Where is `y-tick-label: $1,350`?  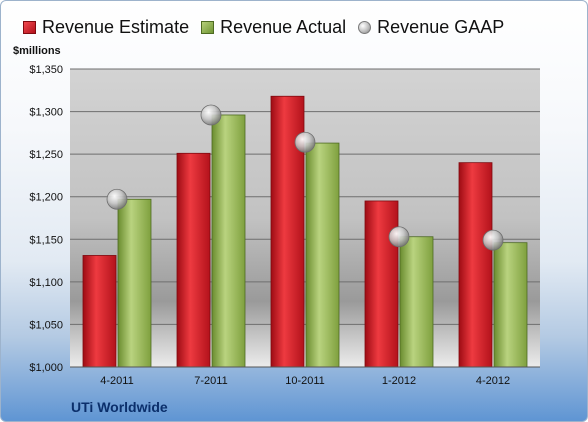
y-tick-label: $1,350 is located at coordinates (46, 70).